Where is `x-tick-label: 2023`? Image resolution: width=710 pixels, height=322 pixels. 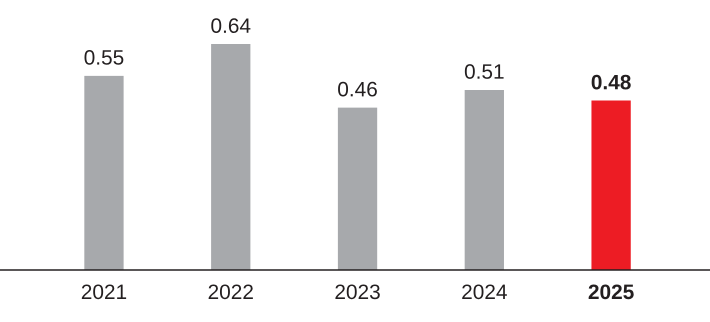 x-tick-label: 2023 is located at coordinates (357, 292).